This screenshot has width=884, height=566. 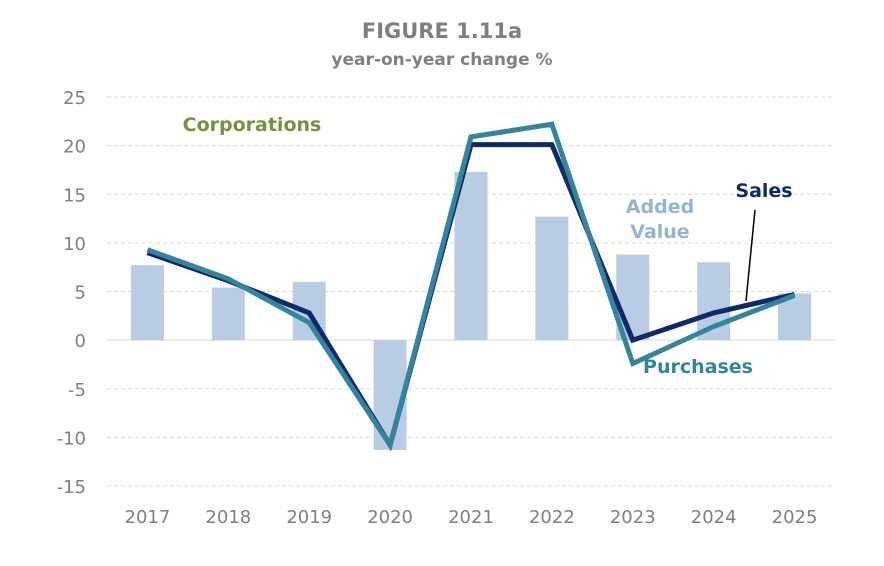 I want to click on x-tick-label: 2017, so click(x=148, y=517).